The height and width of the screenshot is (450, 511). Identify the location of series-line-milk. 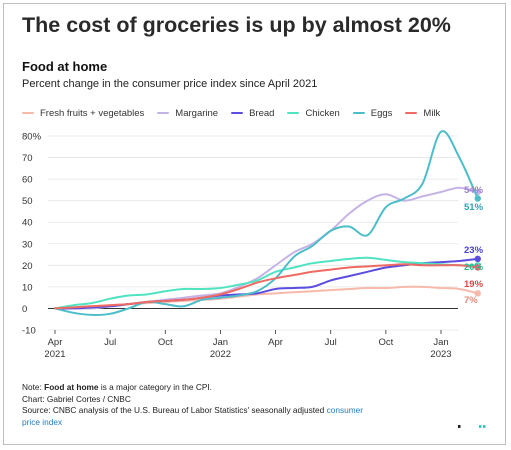
(266, 286).